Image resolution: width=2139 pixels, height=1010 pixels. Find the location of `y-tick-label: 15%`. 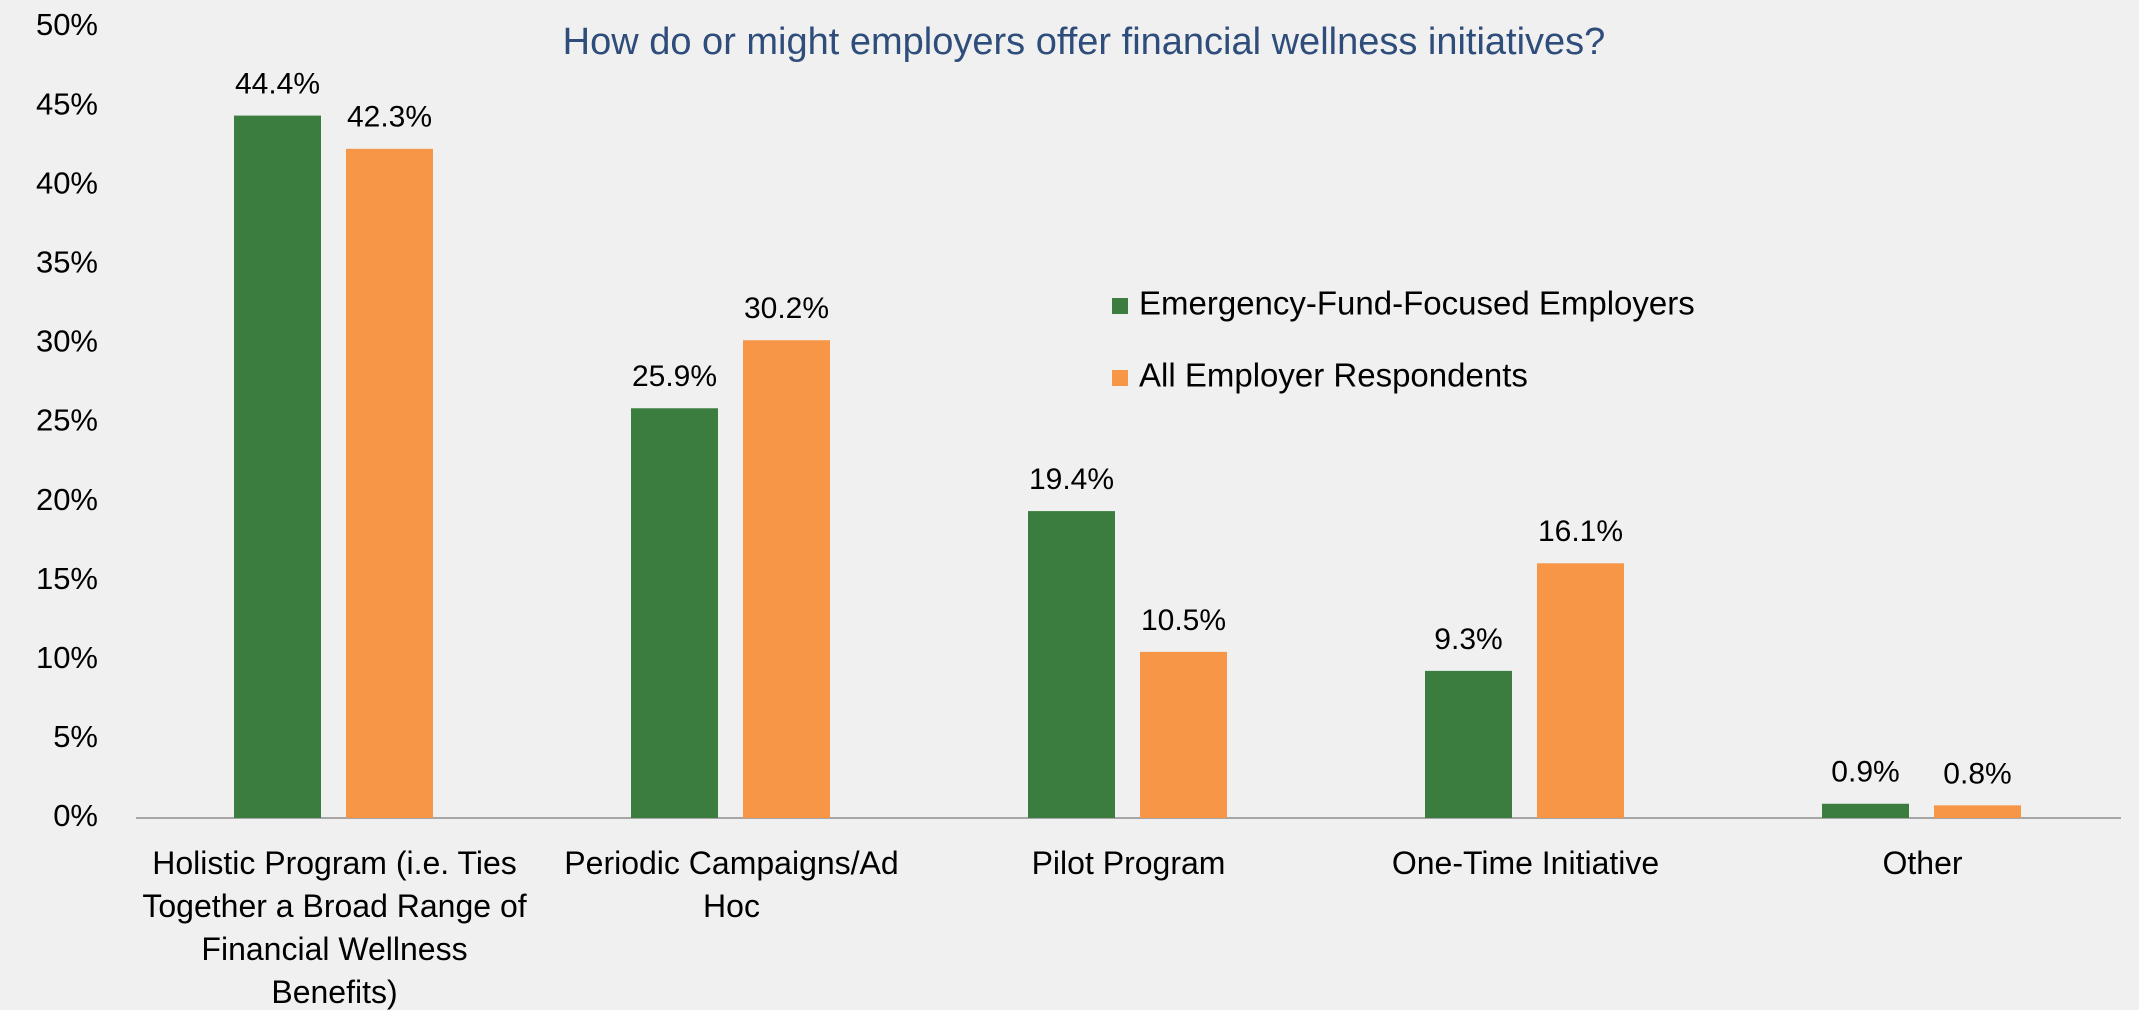

y-tick-label: 15% is located at coordinates (67, 578).